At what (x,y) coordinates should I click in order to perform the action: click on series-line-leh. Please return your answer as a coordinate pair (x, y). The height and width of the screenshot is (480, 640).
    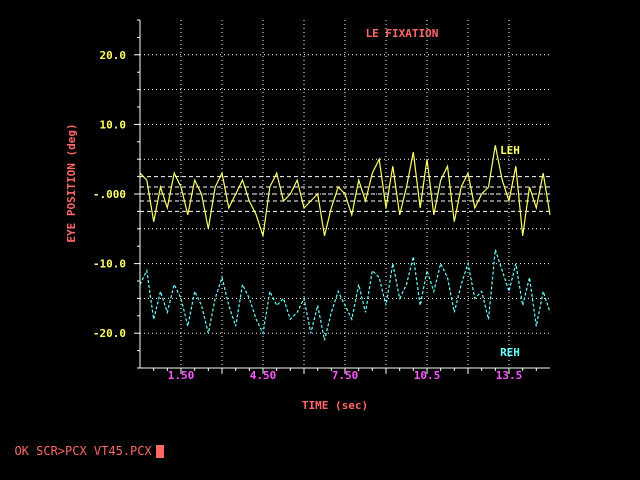
    Looking at the image, I should click on (345, 190).